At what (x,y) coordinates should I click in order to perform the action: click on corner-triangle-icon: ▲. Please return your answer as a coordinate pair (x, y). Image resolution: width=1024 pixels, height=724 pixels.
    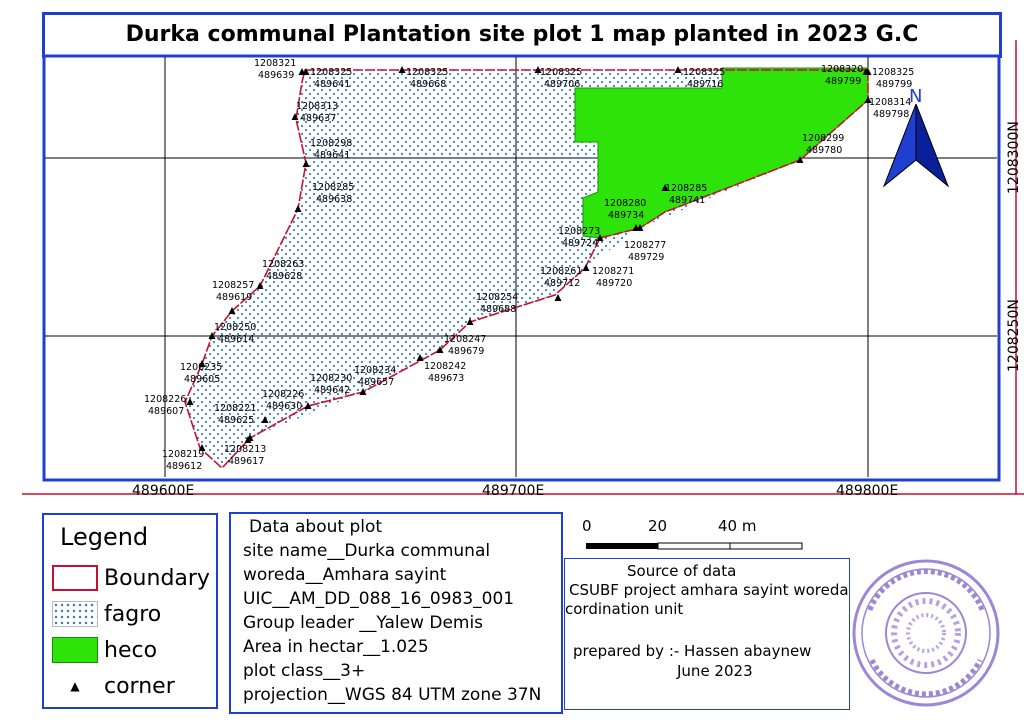
    Looking at the image, I should click on (75, 686).